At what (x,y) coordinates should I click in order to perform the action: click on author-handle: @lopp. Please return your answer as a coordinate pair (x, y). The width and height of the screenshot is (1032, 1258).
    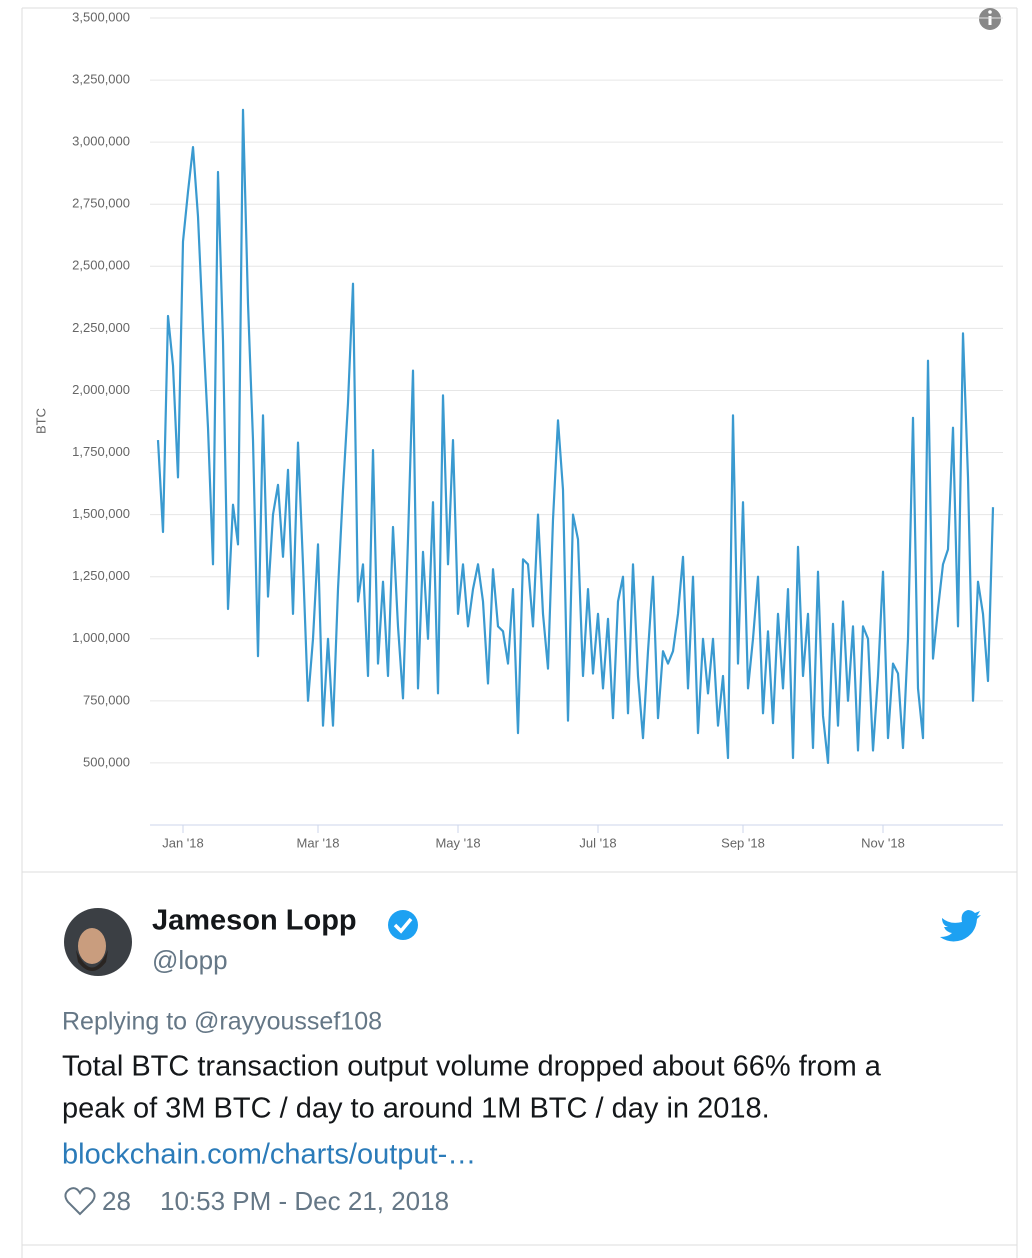
    Looking at the image, I should click on (190, 960).